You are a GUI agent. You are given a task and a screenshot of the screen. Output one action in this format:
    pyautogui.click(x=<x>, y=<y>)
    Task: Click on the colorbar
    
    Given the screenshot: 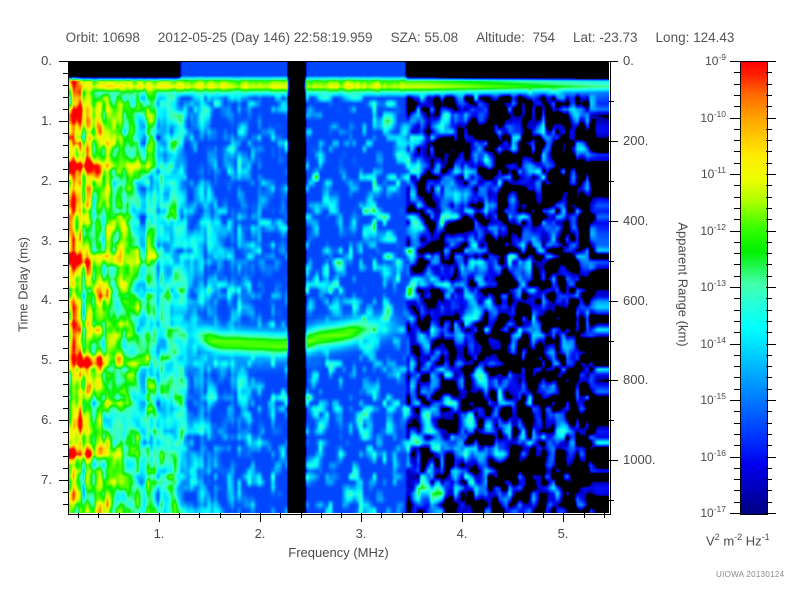 What is the action you would take?
    pyautogui.click(x=754, y=288)
    